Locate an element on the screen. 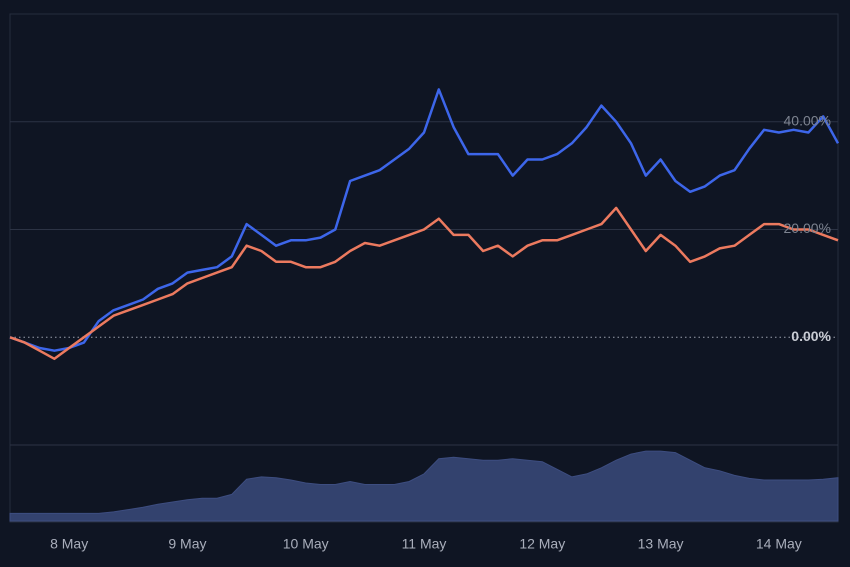  volume-area is located at coordinates (424, 486).